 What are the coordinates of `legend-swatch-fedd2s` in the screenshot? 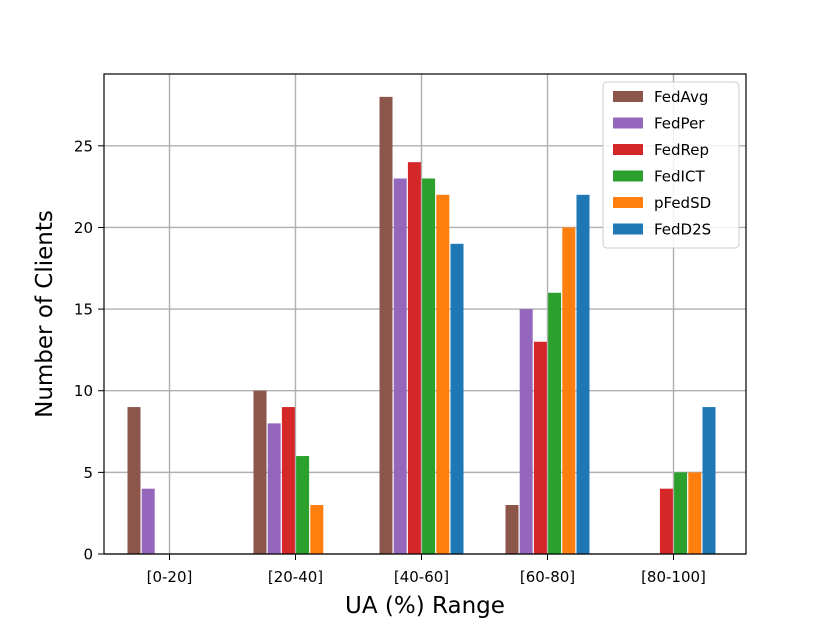 It's located at (628, 229).